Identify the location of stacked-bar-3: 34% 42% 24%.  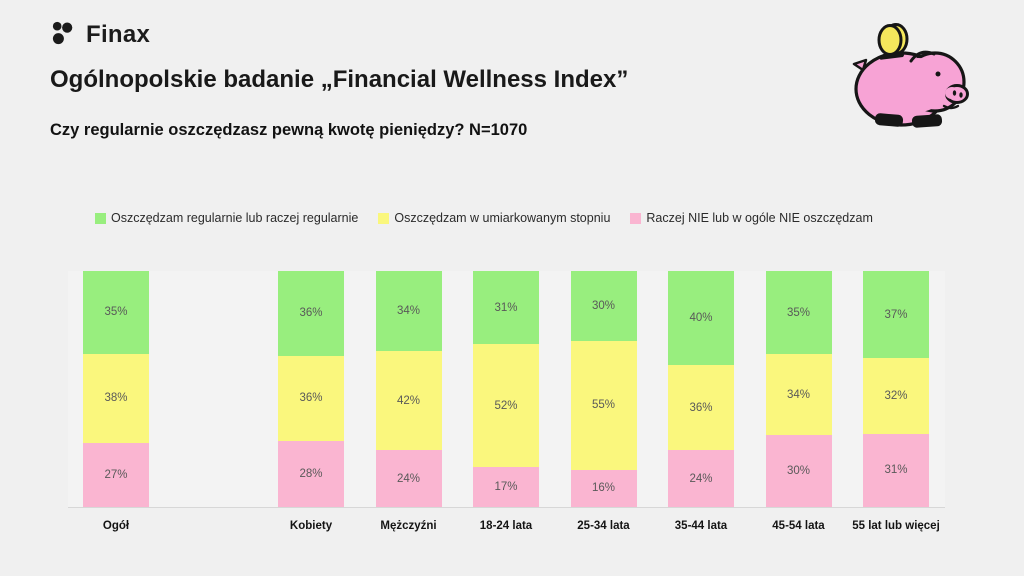
(408, 389).